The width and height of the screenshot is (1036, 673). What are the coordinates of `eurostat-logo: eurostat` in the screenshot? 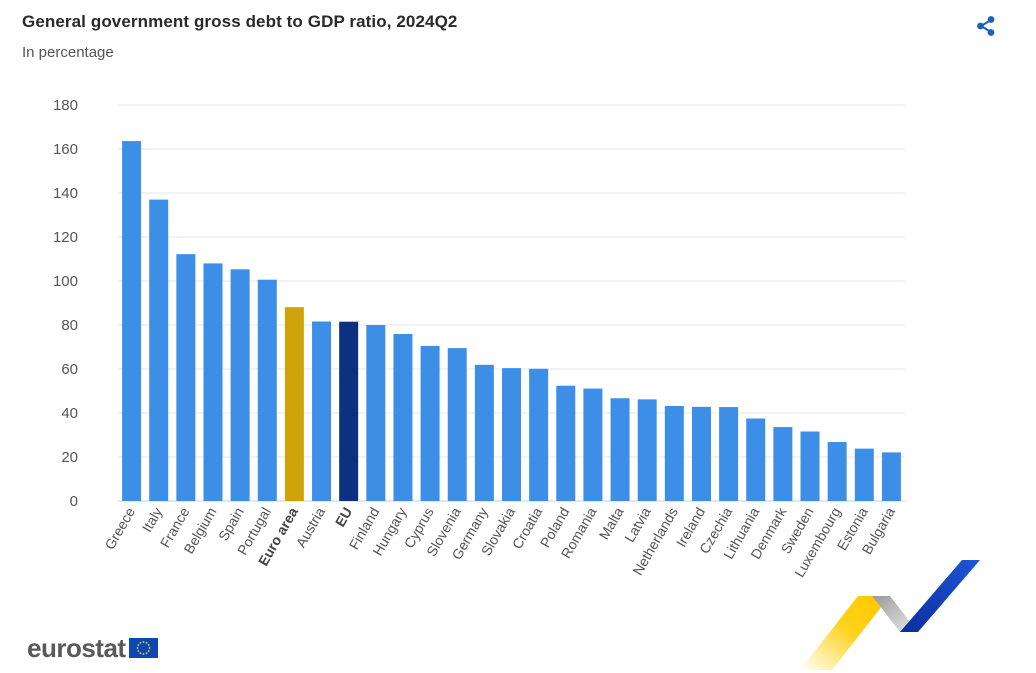 It's located at (92, 648).